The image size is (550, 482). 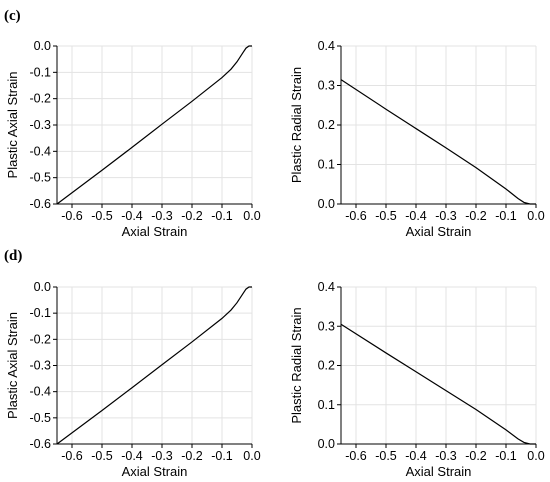 What do you see at coordinates (12, 16) in the screenshot?
I see `panel-label-c: (c)` at bounding box center [12, 16].